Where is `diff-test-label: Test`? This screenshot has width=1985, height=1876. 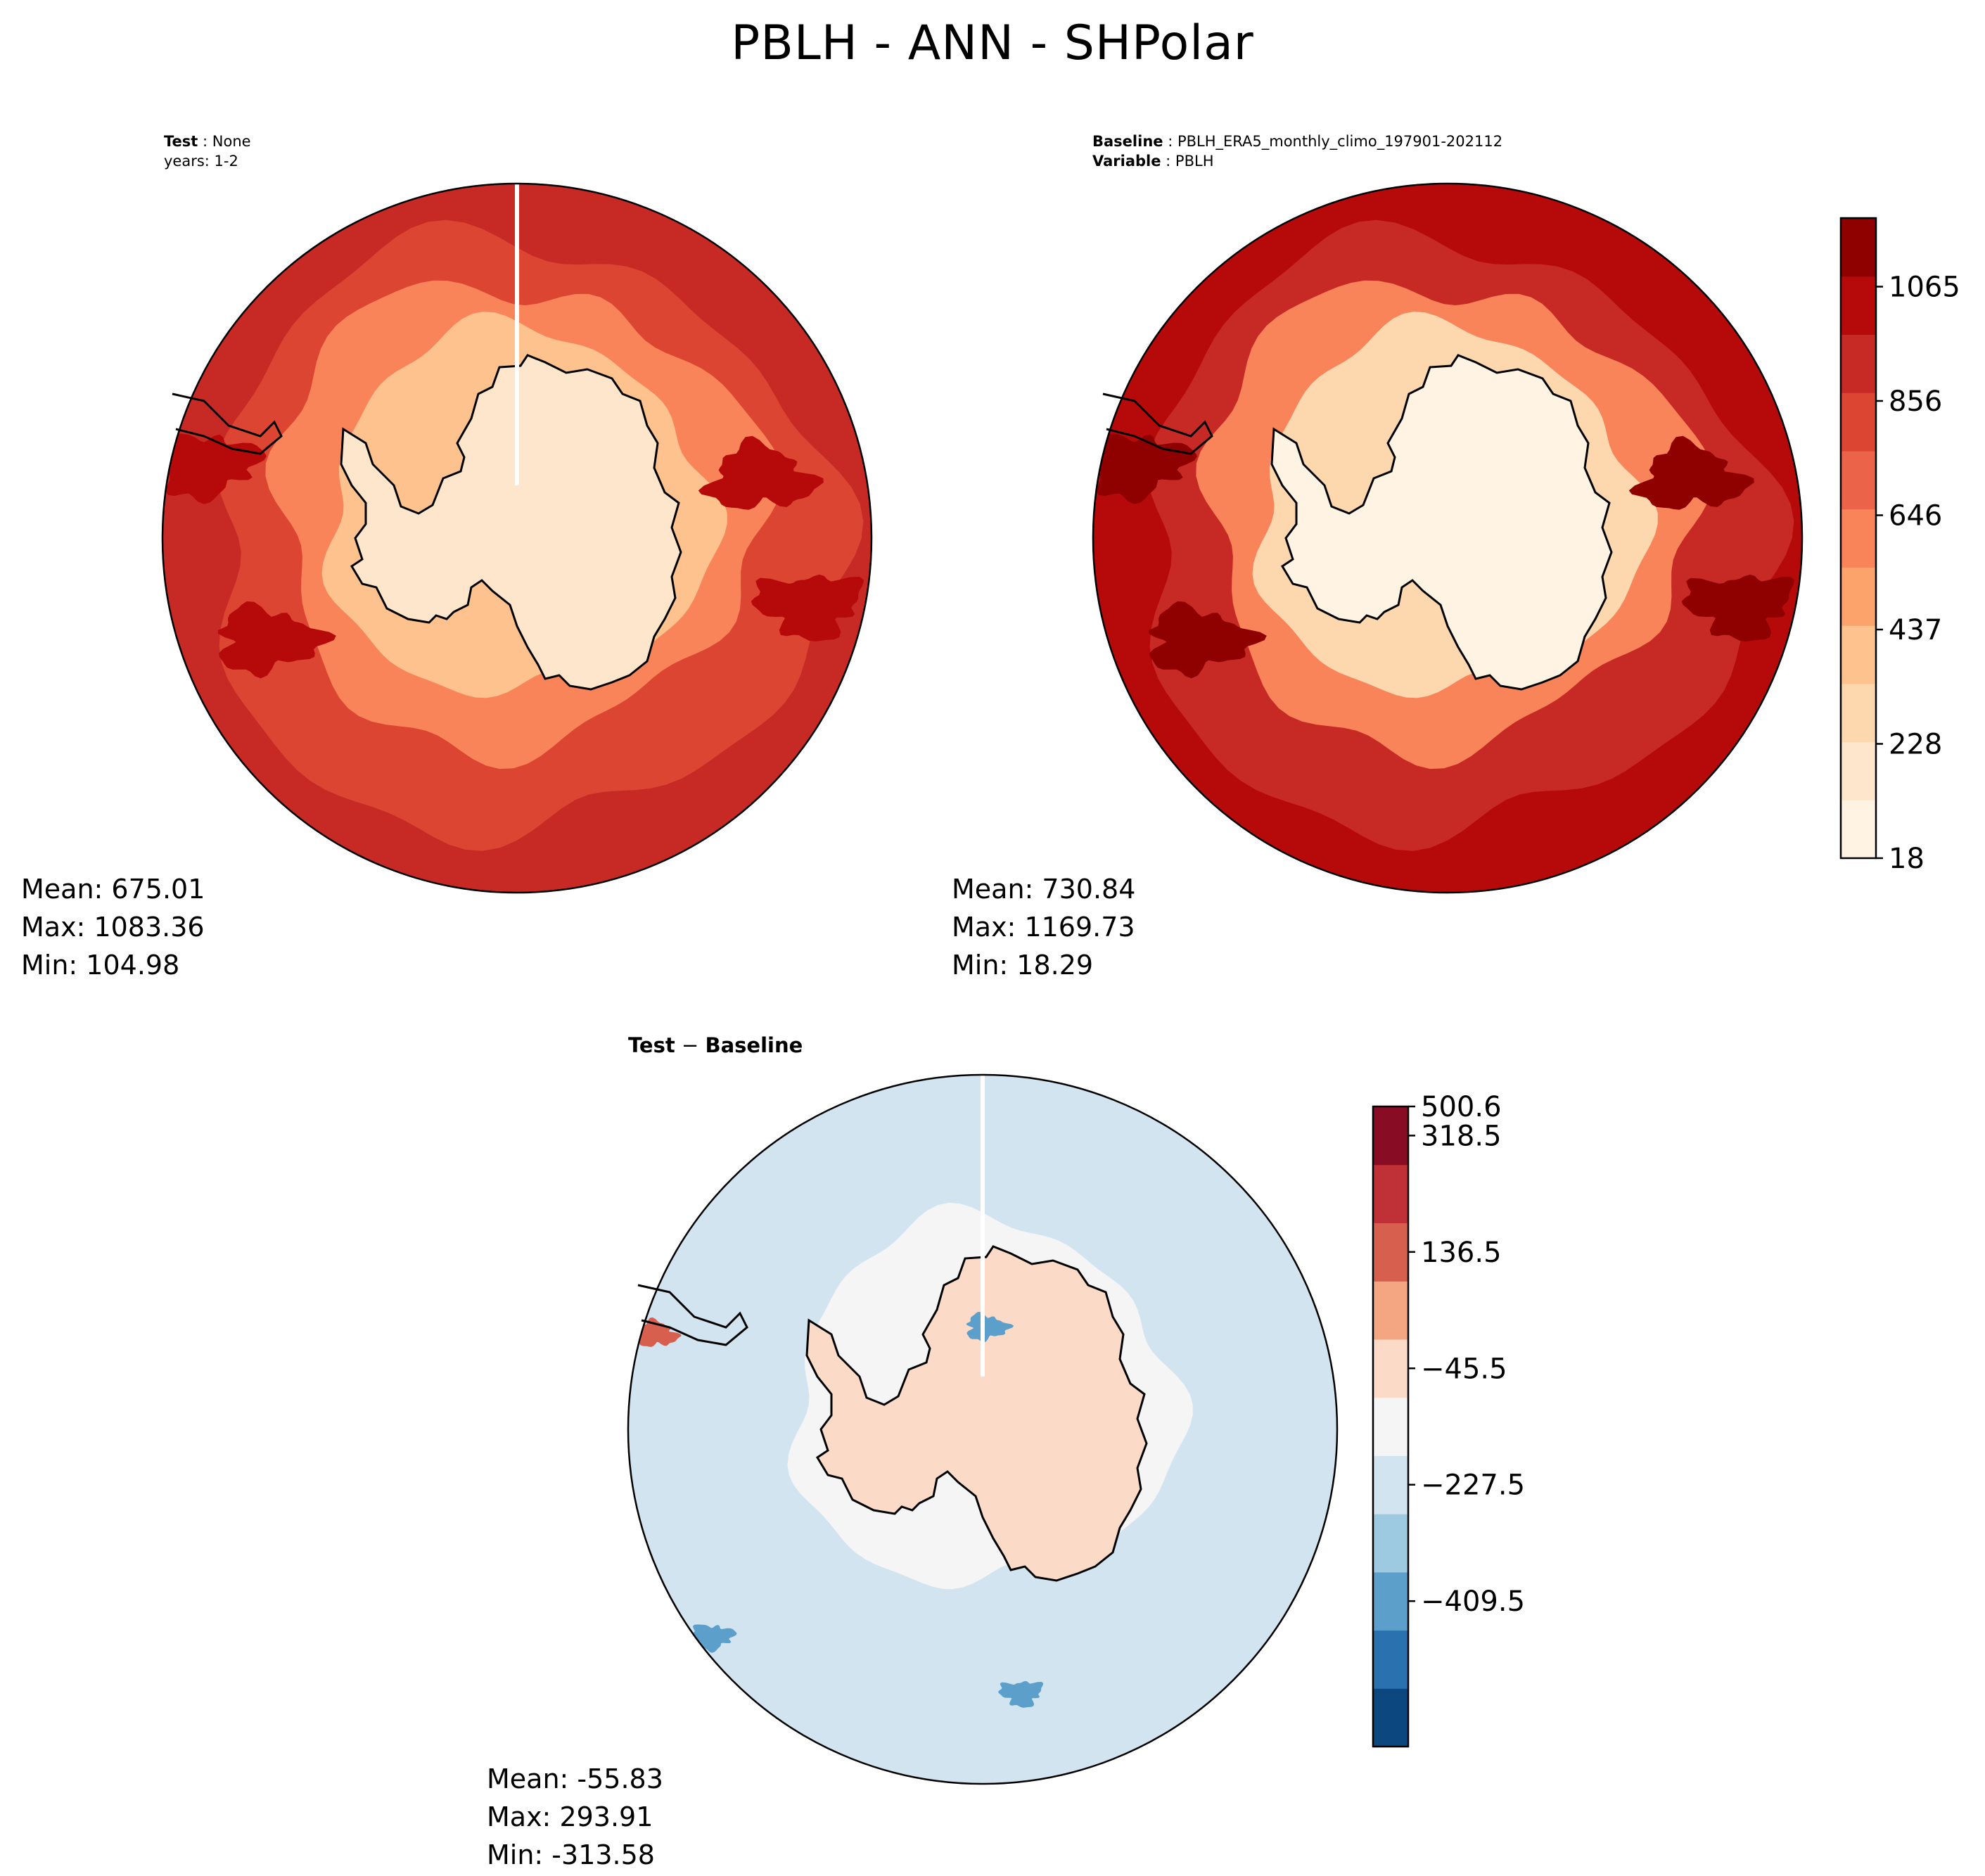 diff-test-label: Test is located at coordinates (652, 1045).